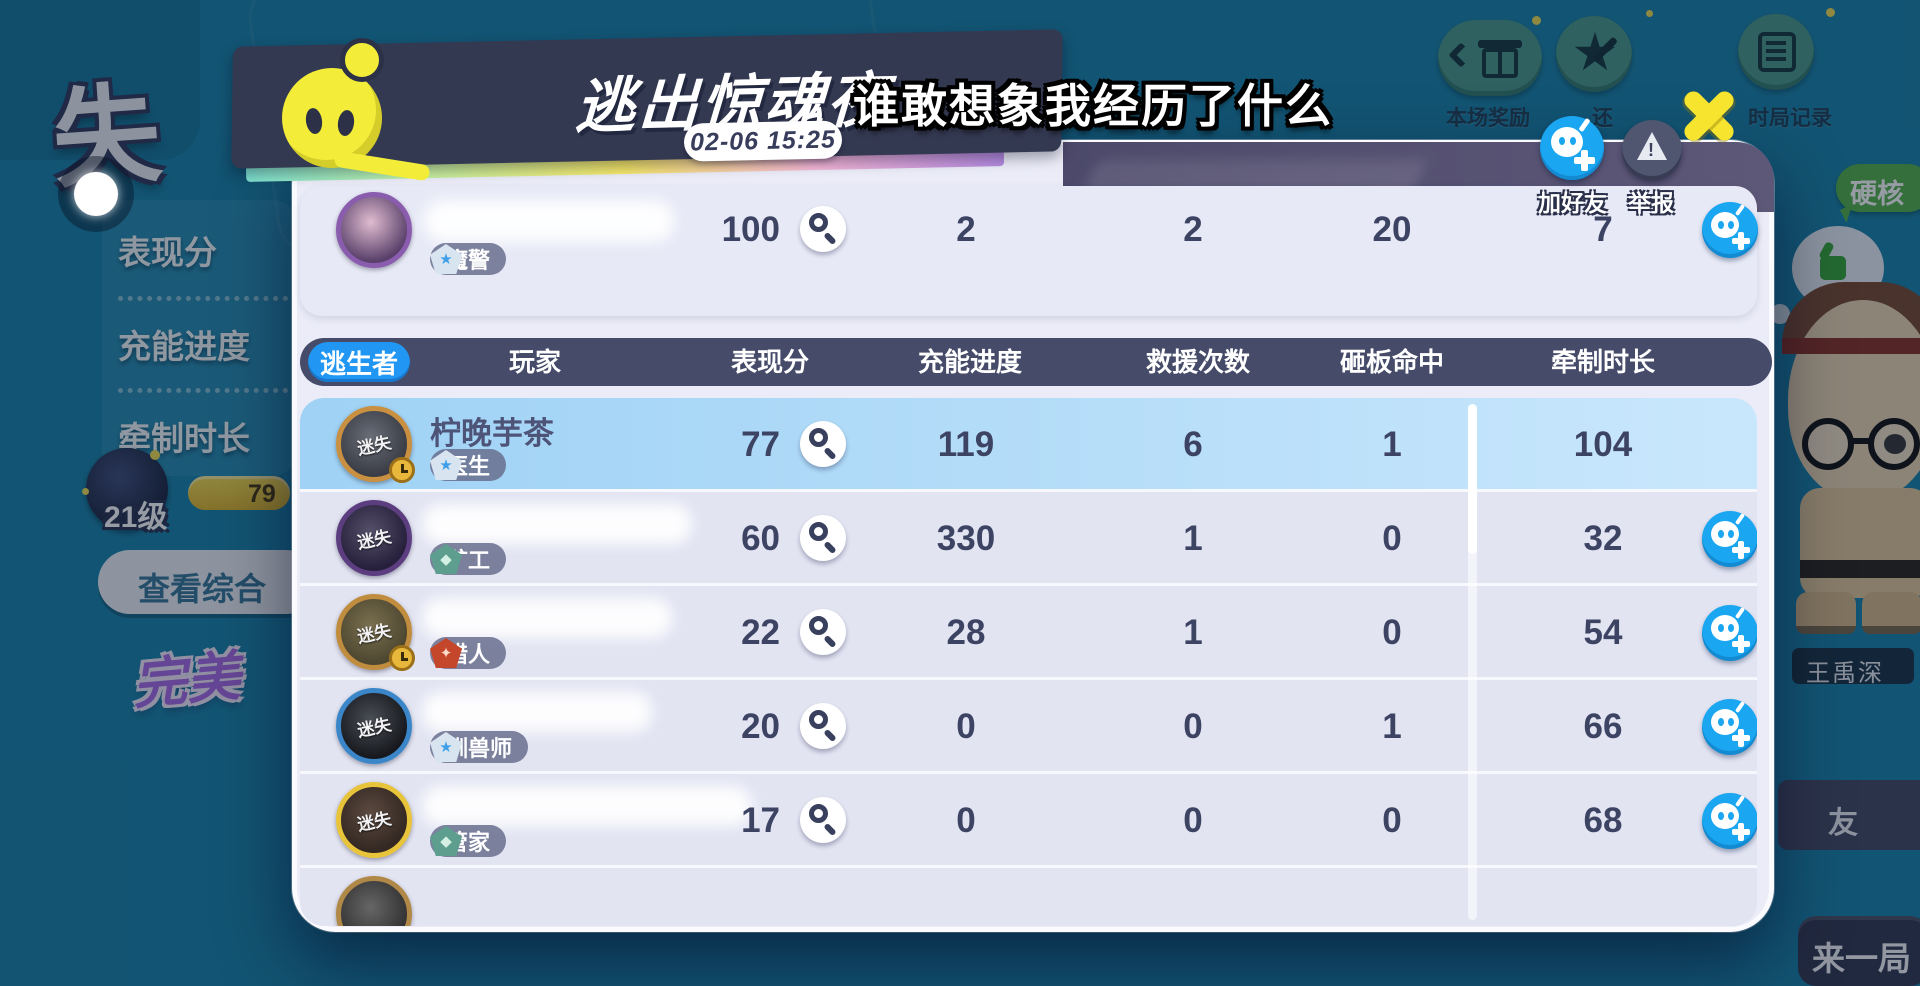  I want to click on charge-cell: 119, so click(966, 444).